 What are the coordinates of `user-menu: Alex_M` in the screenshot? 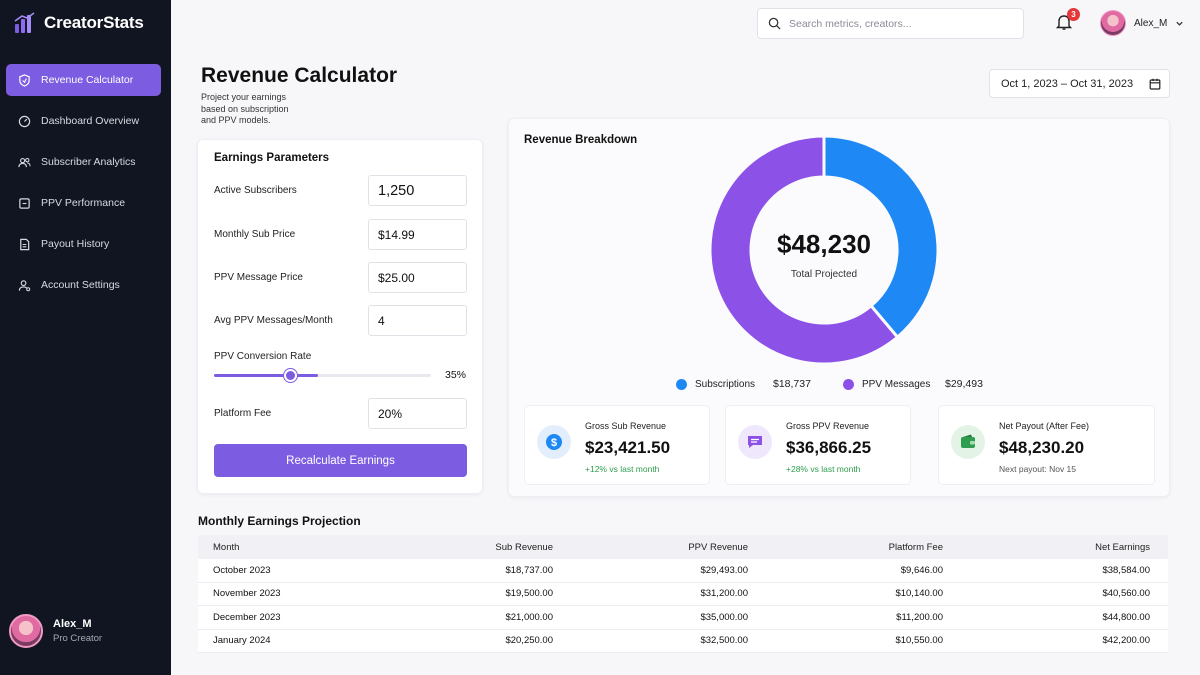 It's located at (1142, 23).